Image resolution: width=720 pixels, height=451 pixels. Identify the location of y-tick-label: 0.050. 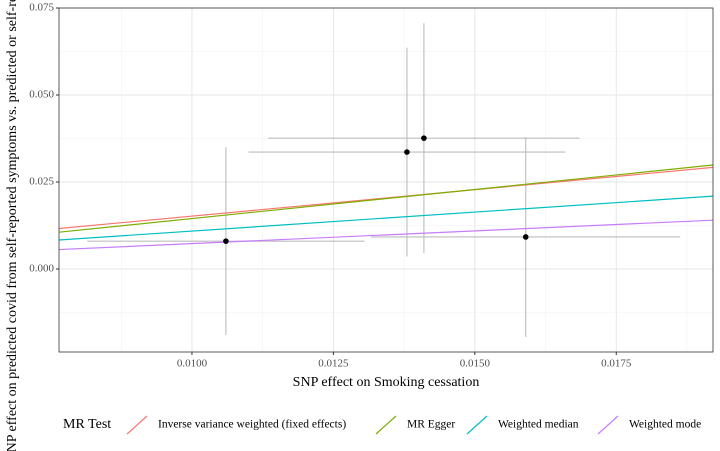
(41, 95).